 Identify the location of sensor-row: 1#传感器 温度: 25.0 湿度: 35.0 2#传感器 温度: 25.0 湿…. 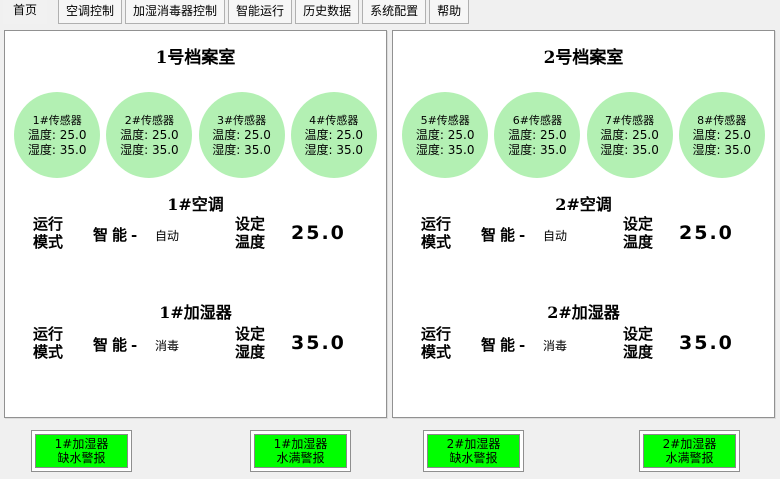
(195, 135).